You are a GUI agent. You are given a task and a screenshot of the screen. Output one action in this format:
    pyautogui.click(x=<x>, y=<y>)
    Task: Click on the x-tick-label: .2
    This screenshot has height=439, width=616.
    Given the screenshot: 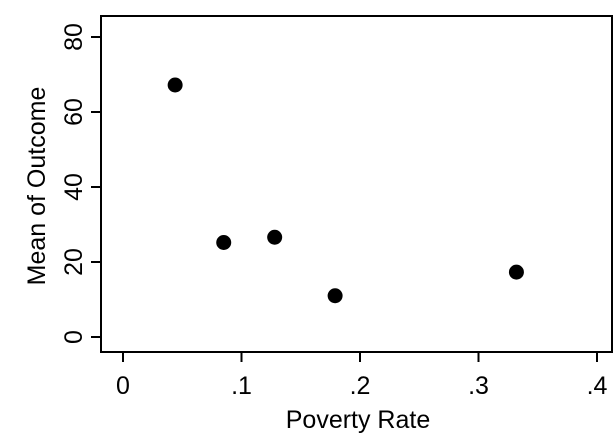 What is the action you would take?
    pyautogui.click(x=360, y=386)
    